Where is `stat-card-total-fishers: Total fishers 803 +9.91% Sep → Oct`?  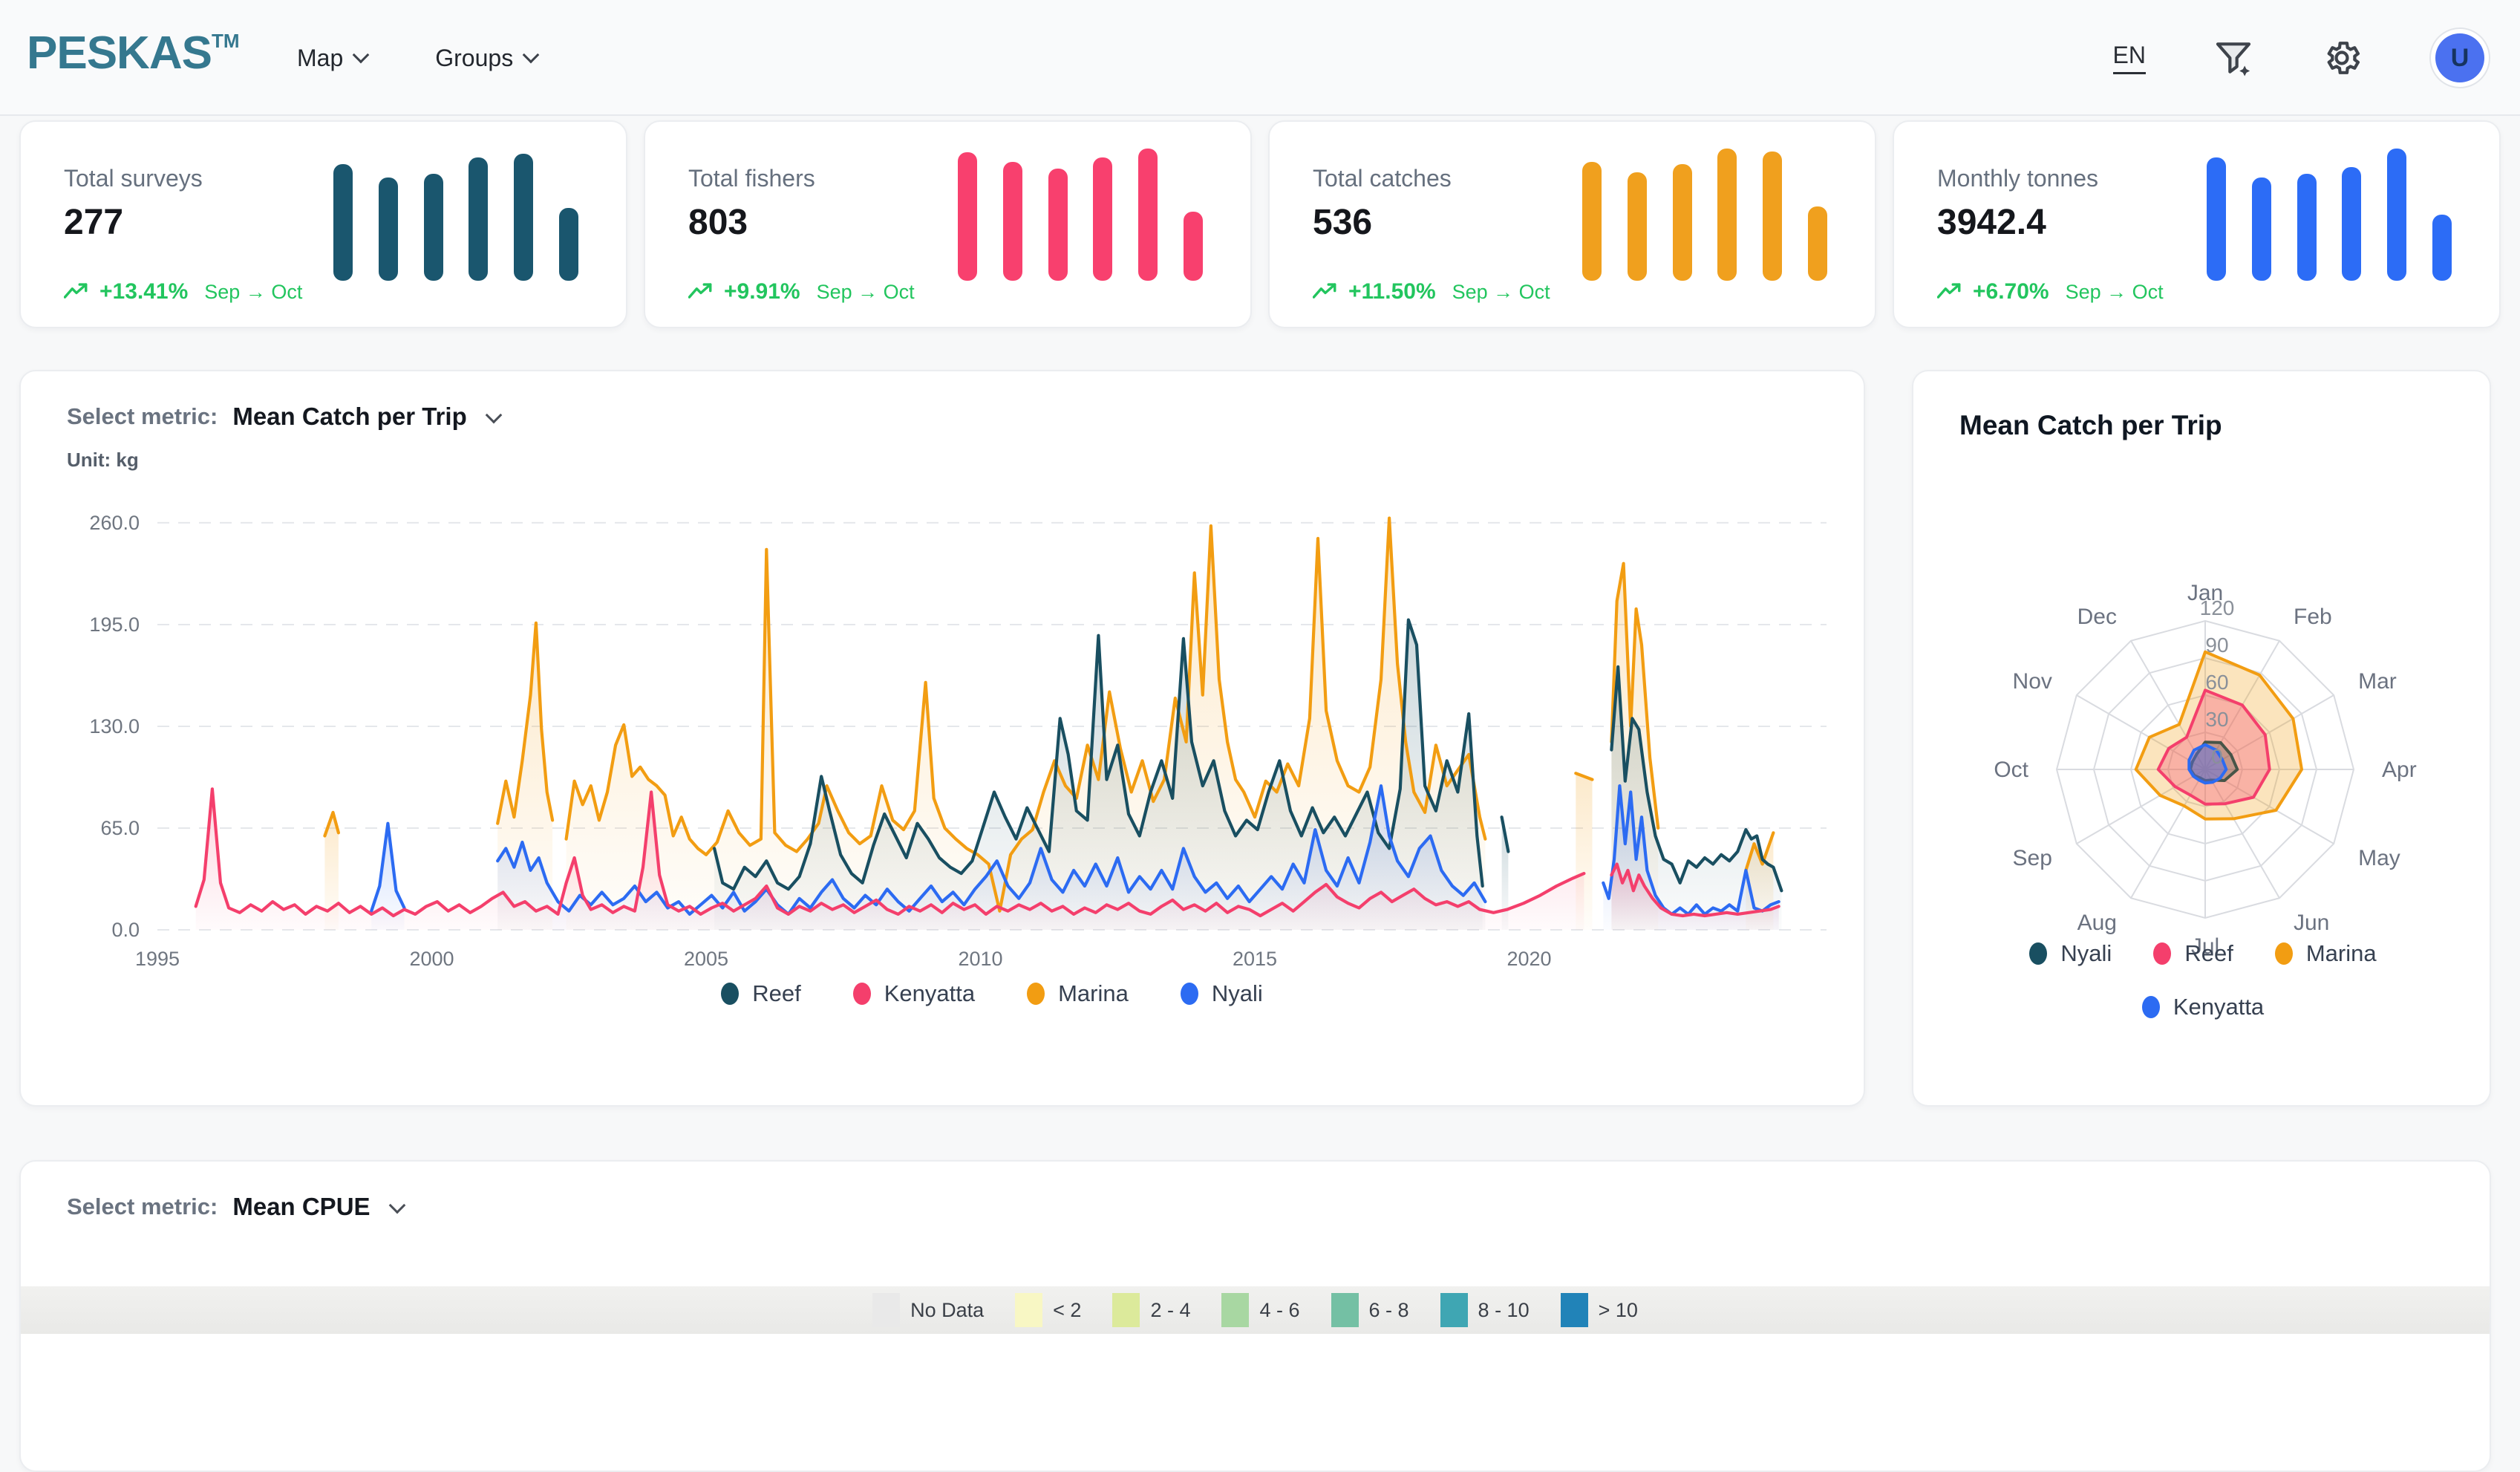
stat-card-total-fishers: Total fishers 803 +9.91% Sep → Oct is located at coordinates (948, 224).